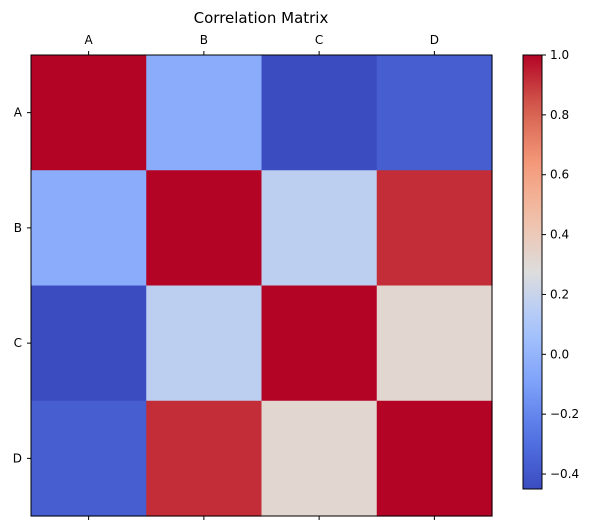 This screenshot has width=599, height=532. What do you see at coordinates (564, 414) in the screenshot?
I see `colorbar-tick-label: −0.2` at bounding box center [564, 414].